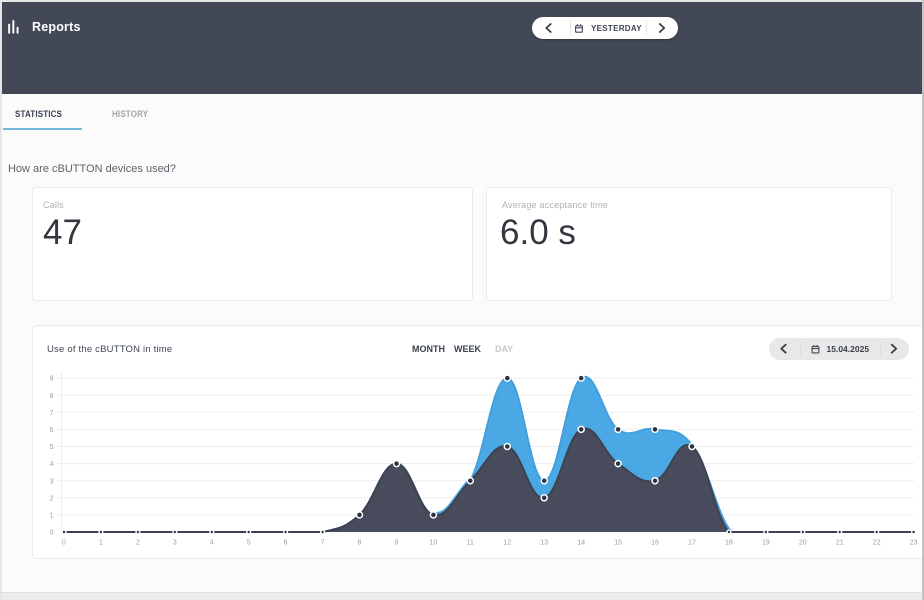 The width and height of the screenshot is (924, 600). I want to click on svg-text: 14, so click(581, 543).